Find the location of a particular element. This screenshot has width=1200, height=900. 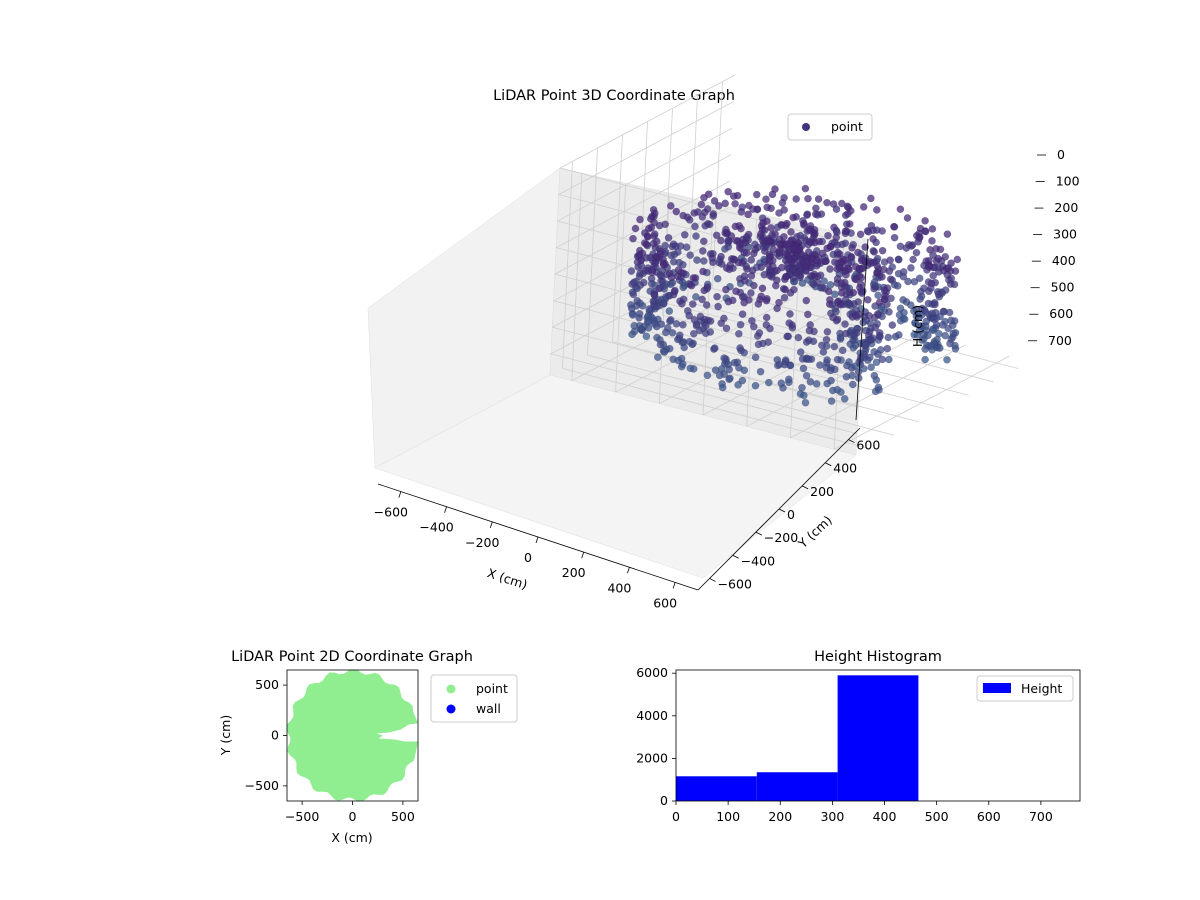

x-tick-label-hist: 100 is located at coordinates (728, 816).